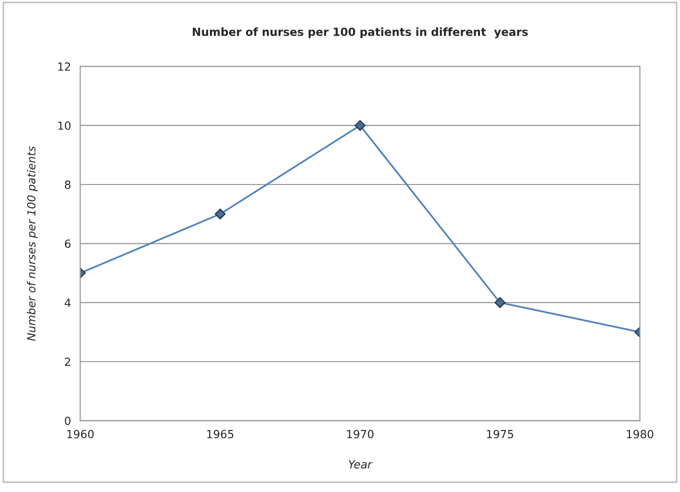 The height and width of the screenshot is (492, 680). I want to click on y-tick-label: 2, so click(67, 362).